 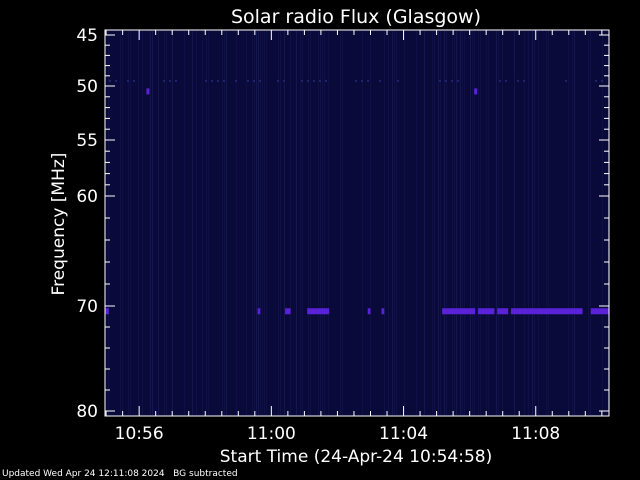 What do you see at coordinates (87, 412) in the screenshot?
I see `y-tick-label: 80` at bounding box center [87, 412].